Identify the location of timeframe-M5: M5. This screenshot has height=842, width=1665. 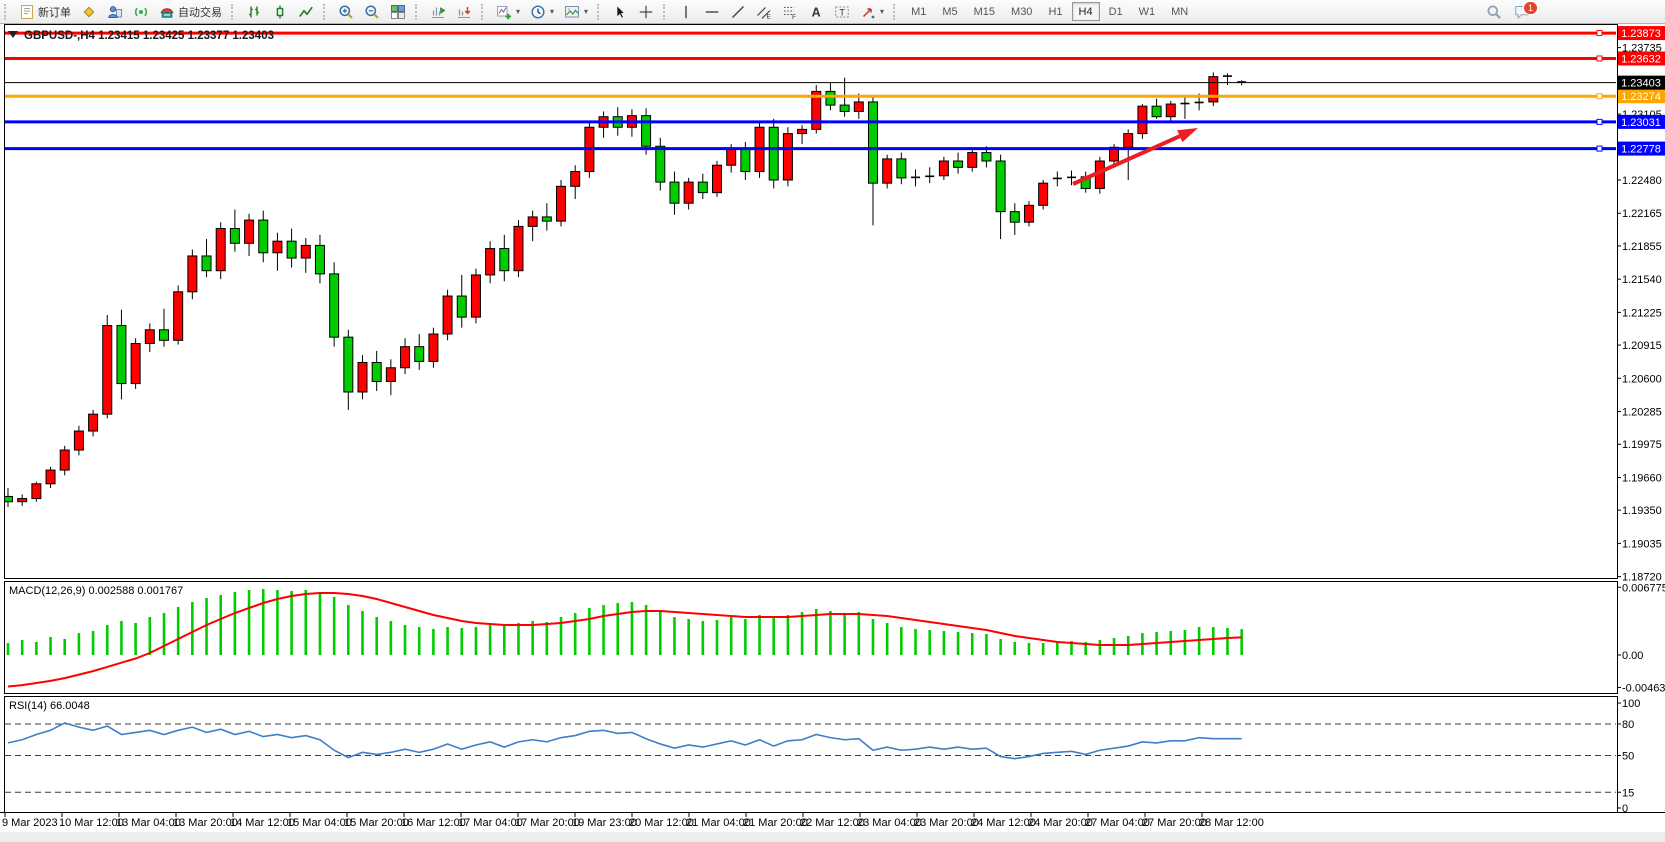
(950, 11).